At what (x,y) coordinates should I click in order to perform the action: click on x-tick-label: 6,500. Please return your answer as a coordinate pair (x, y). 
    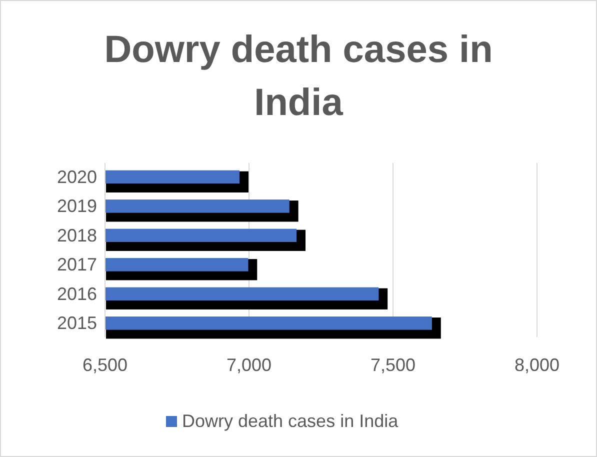
    Looking at the image, I should click on (105, 365).